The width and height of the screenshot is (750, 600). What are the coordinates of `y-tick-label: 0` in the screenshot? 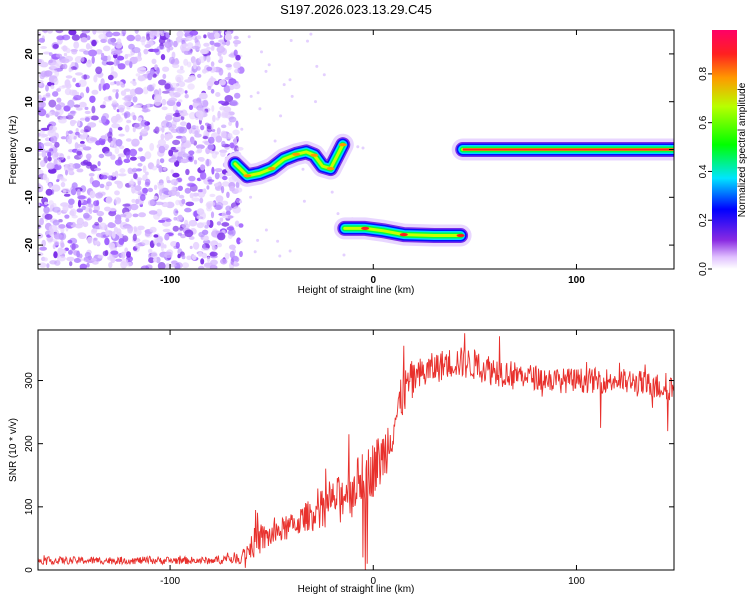 It's located at (29, 149).